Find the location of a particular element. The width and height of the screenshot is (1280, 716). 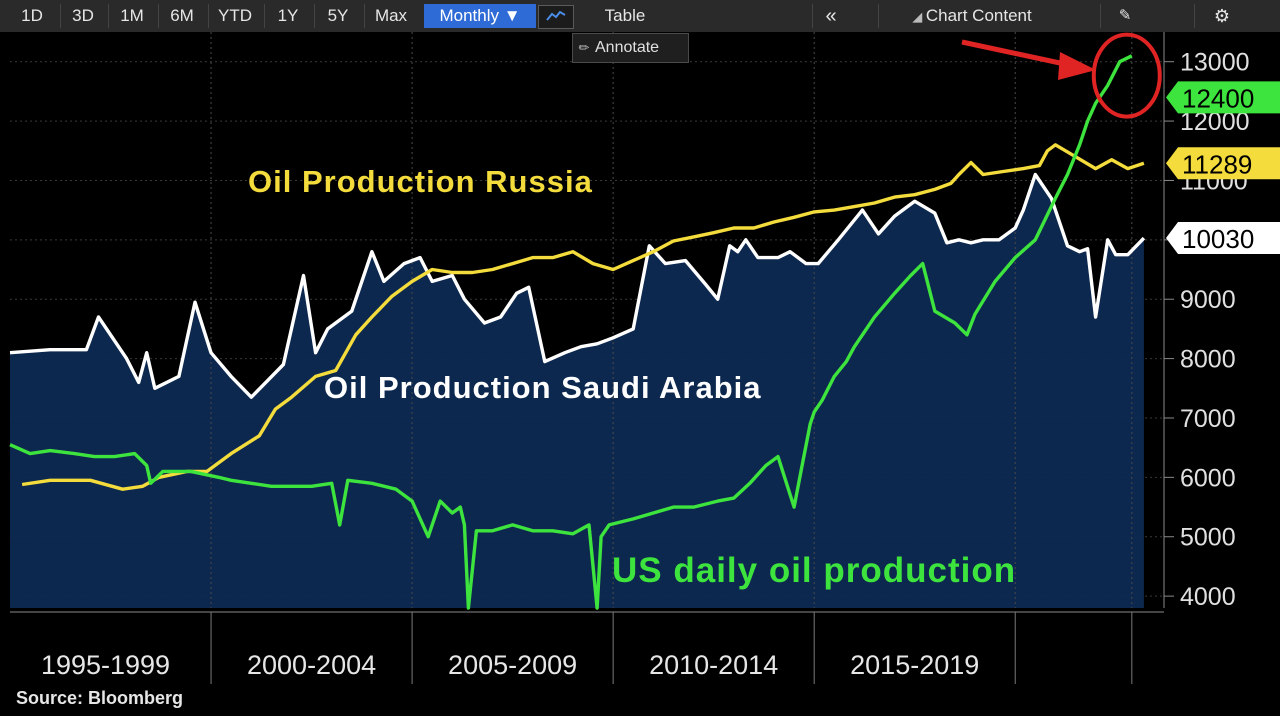

us-last-value: 12400 is located at coordinates (1223, 97).